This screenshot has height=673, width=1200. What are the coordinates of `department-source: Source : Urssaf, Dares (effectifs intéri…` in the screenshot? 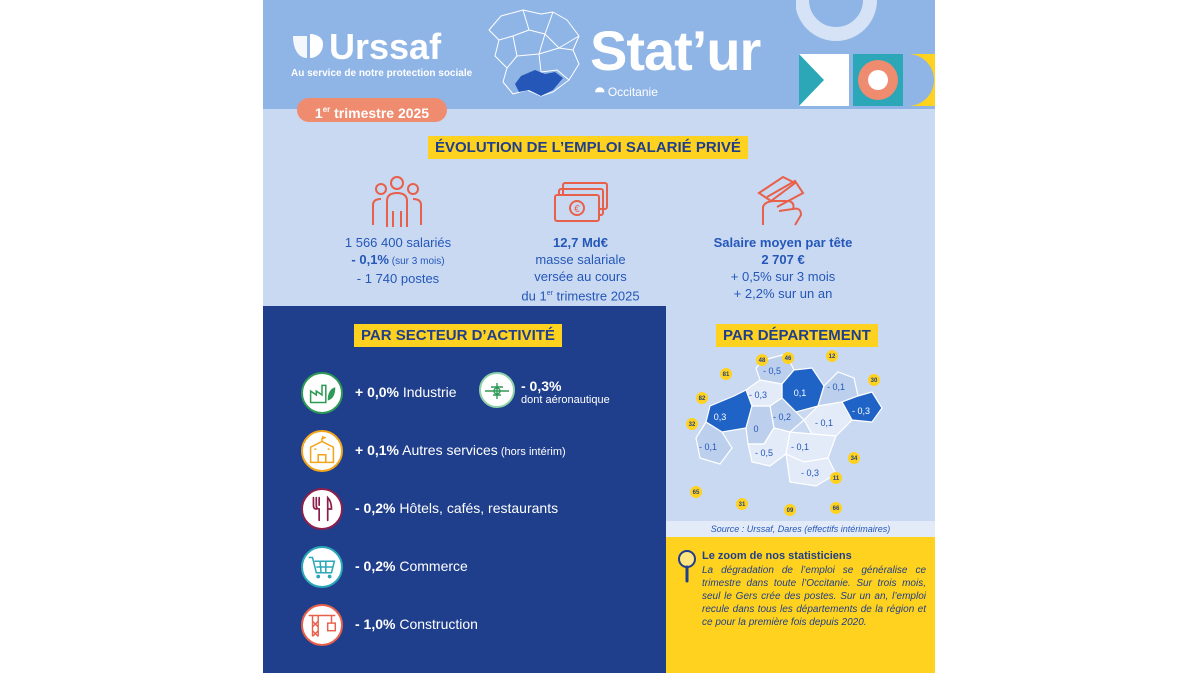 It's located at (800, 529).